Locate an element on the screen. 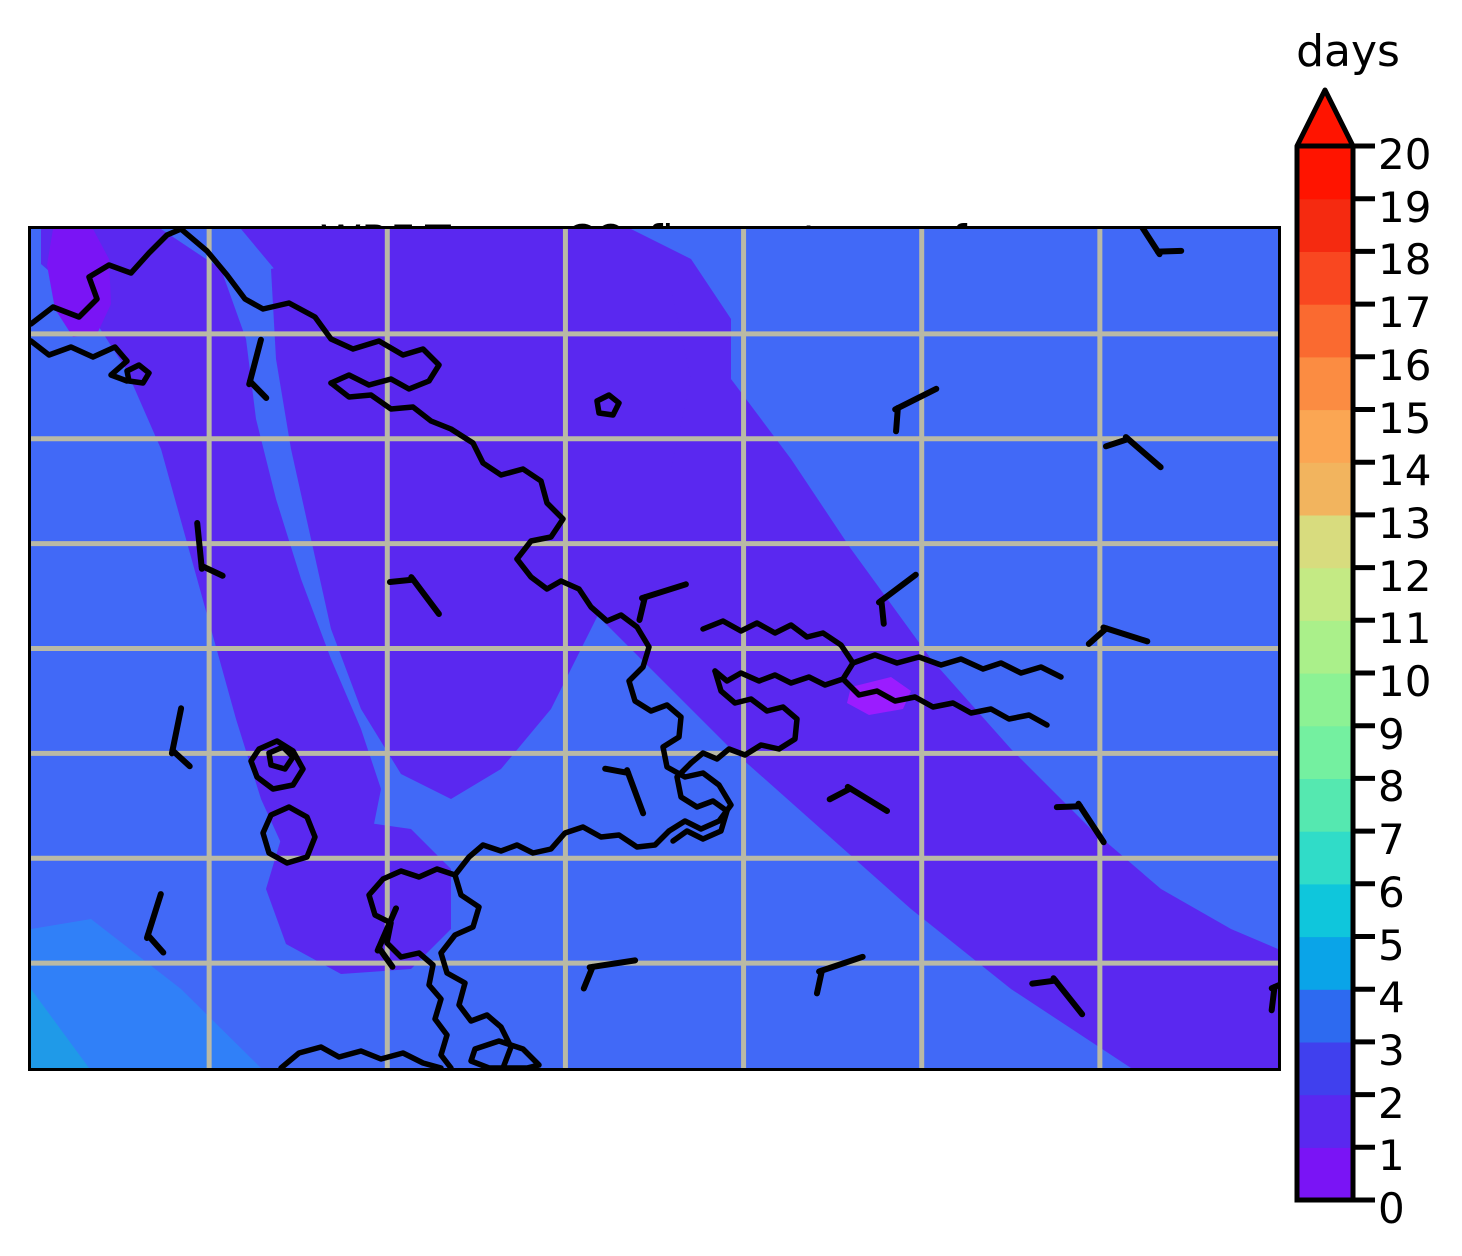 This screenshot has height=1256, width=1462. colorbar-tick-label: 9 is located at coordinates (1391, 734).